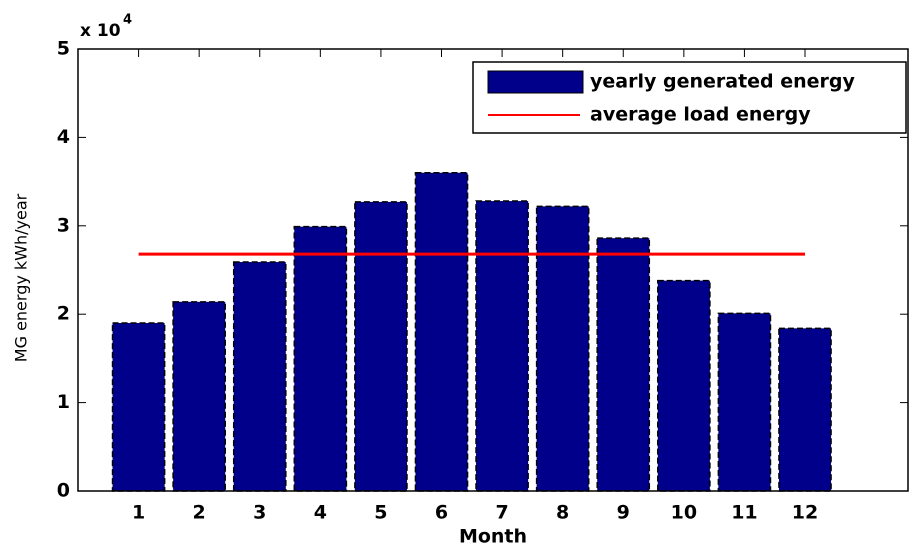 Image resolution: width=917 pixels, height=551 pixels. I want to click on y-tick-label: 2, so click(63, 314).